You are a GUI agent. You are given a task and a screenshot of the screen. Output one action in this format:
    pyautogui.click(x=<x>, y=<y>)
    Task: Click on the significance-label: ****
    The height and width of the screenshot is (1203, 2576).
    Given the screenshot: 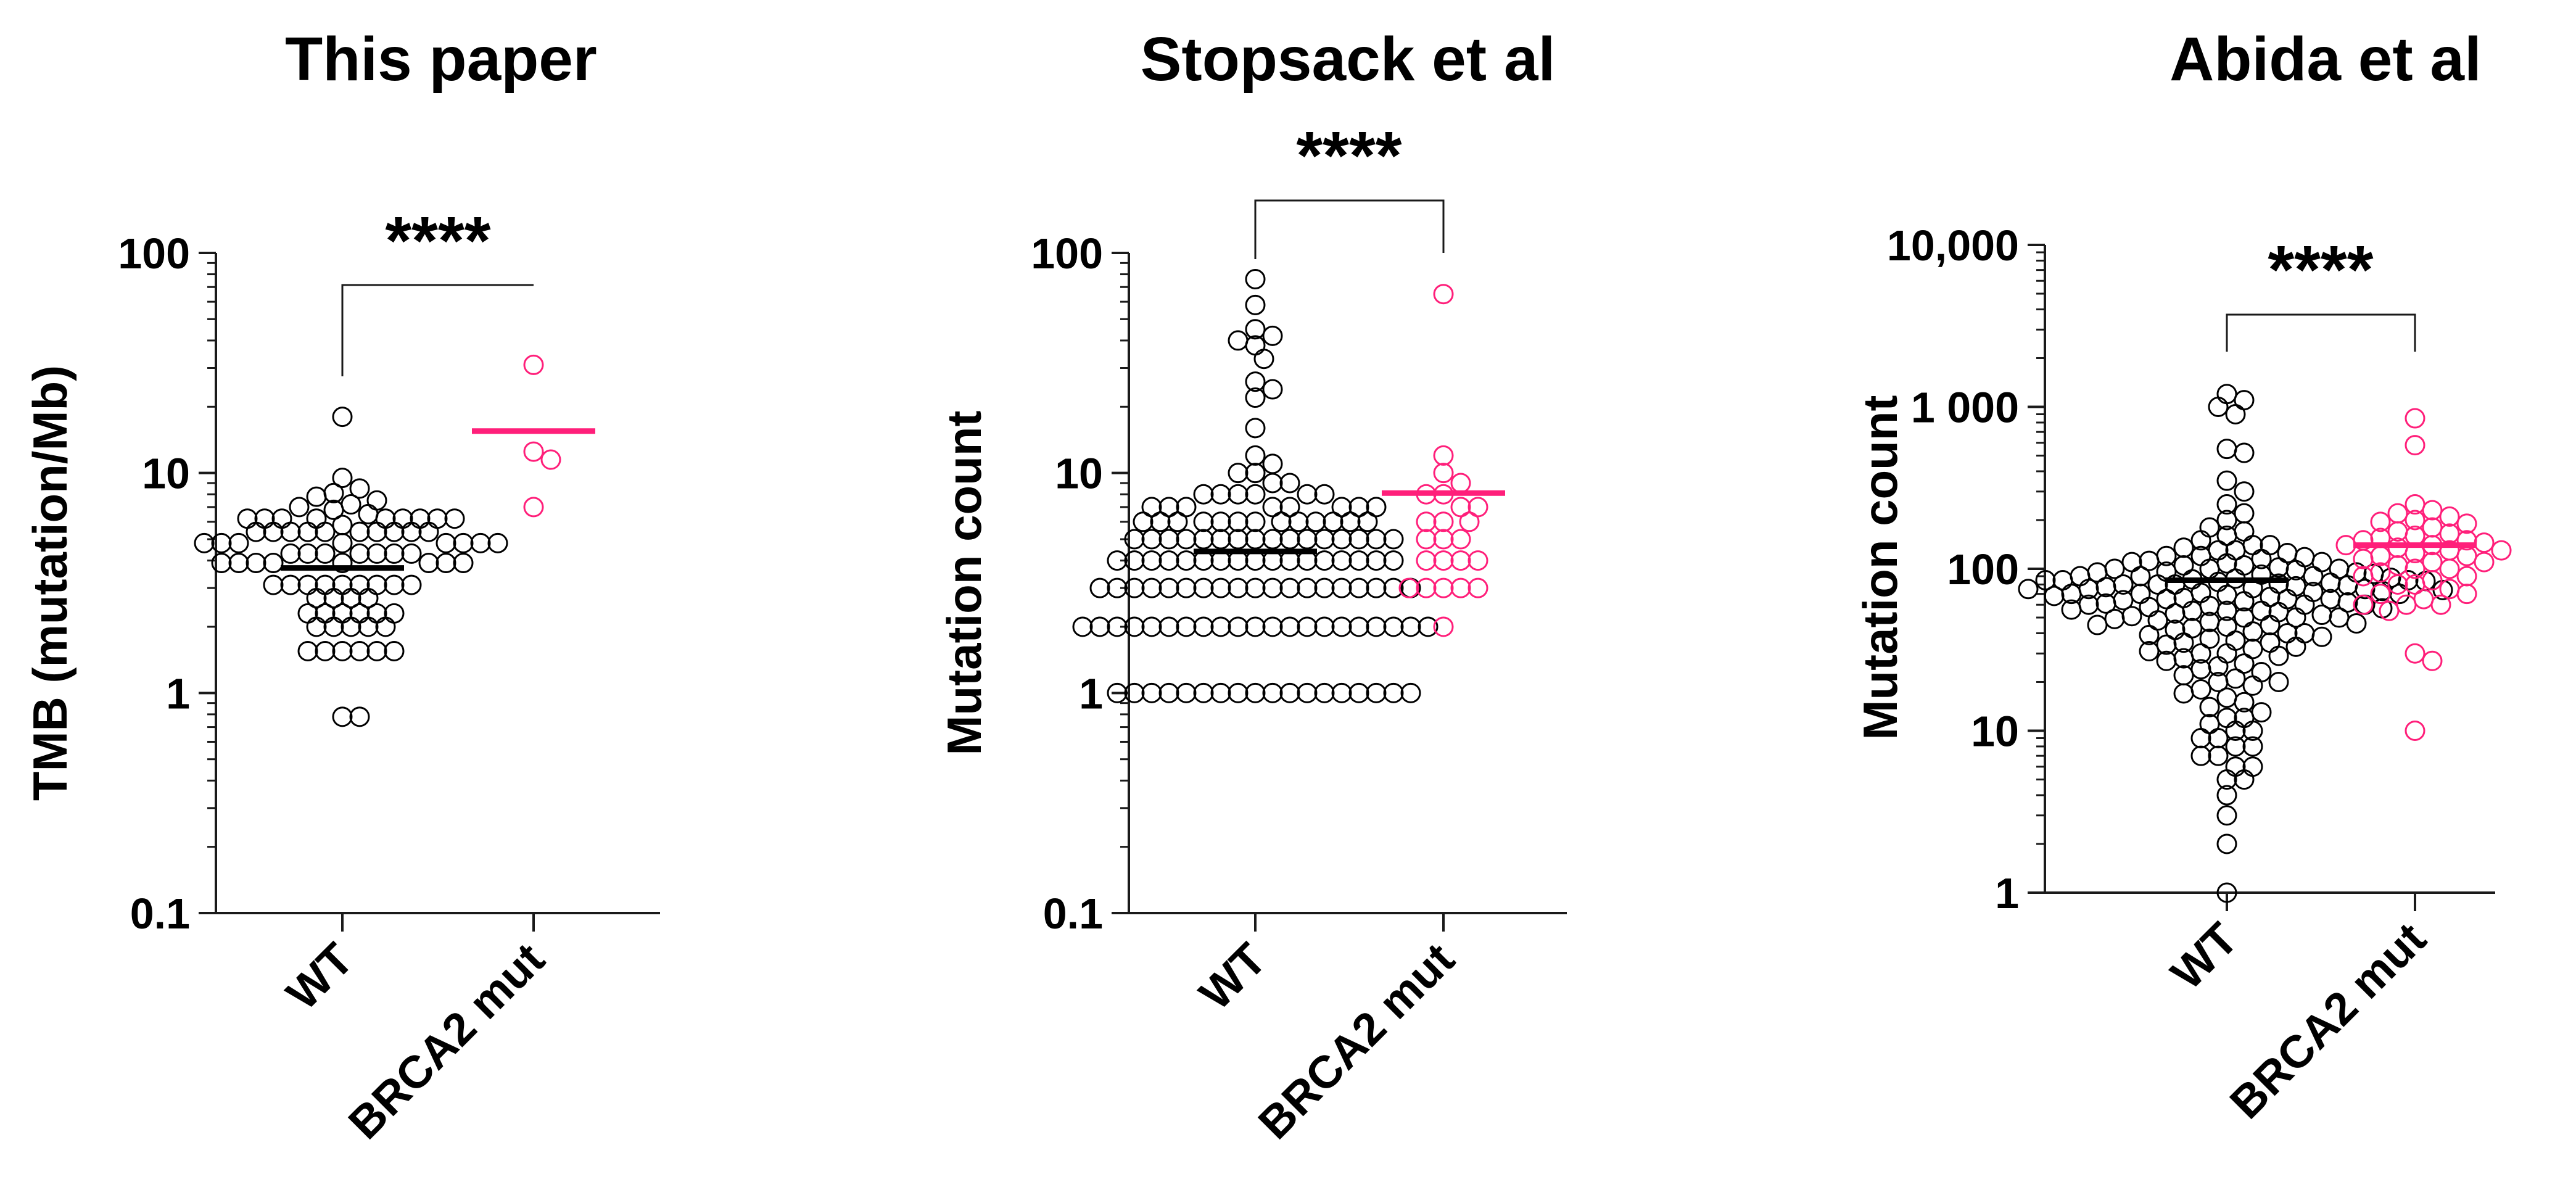 What is the action you would take?
    pyautogui.click(x=437, y=241)
    